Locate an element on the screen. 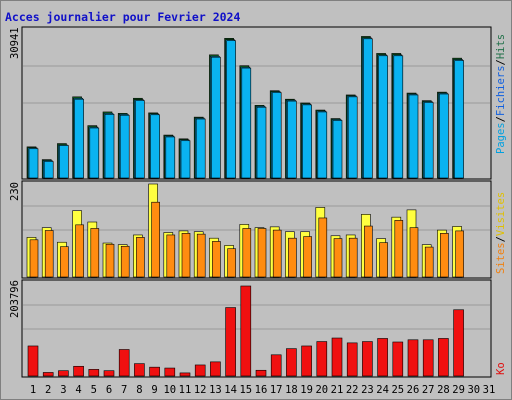 The height and width of the screenshot is (400, 512). x-tick-label: 12 is located at coordinates (200, 390).